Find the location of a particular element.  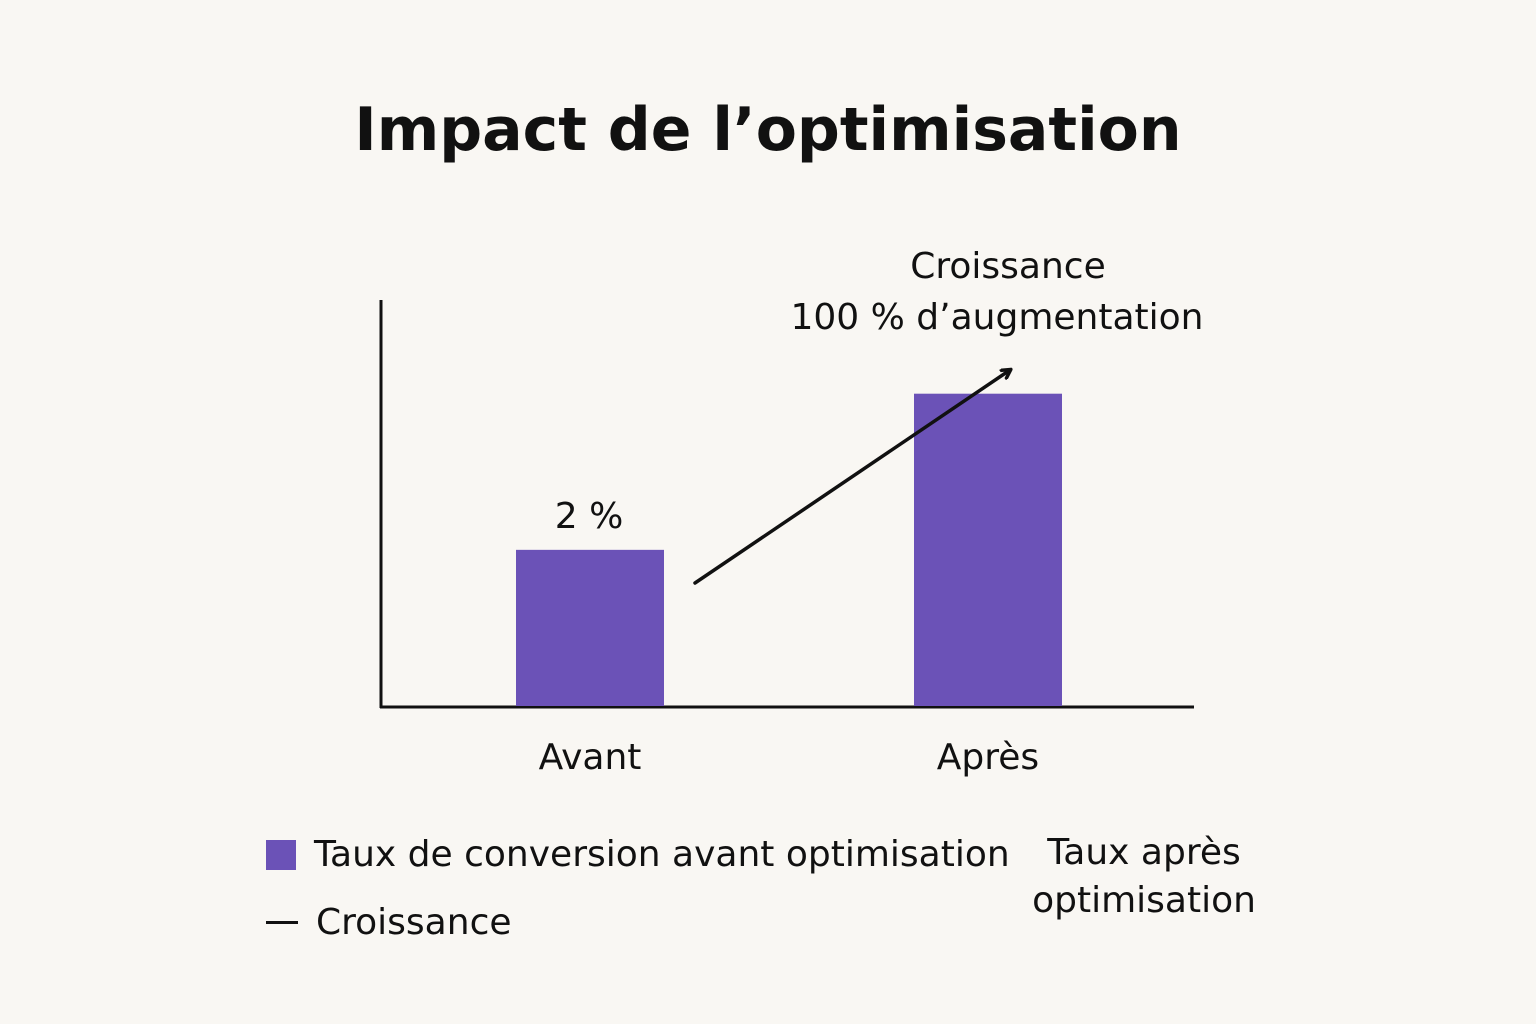

legend-line-marker is located at coordinates (282, 922).